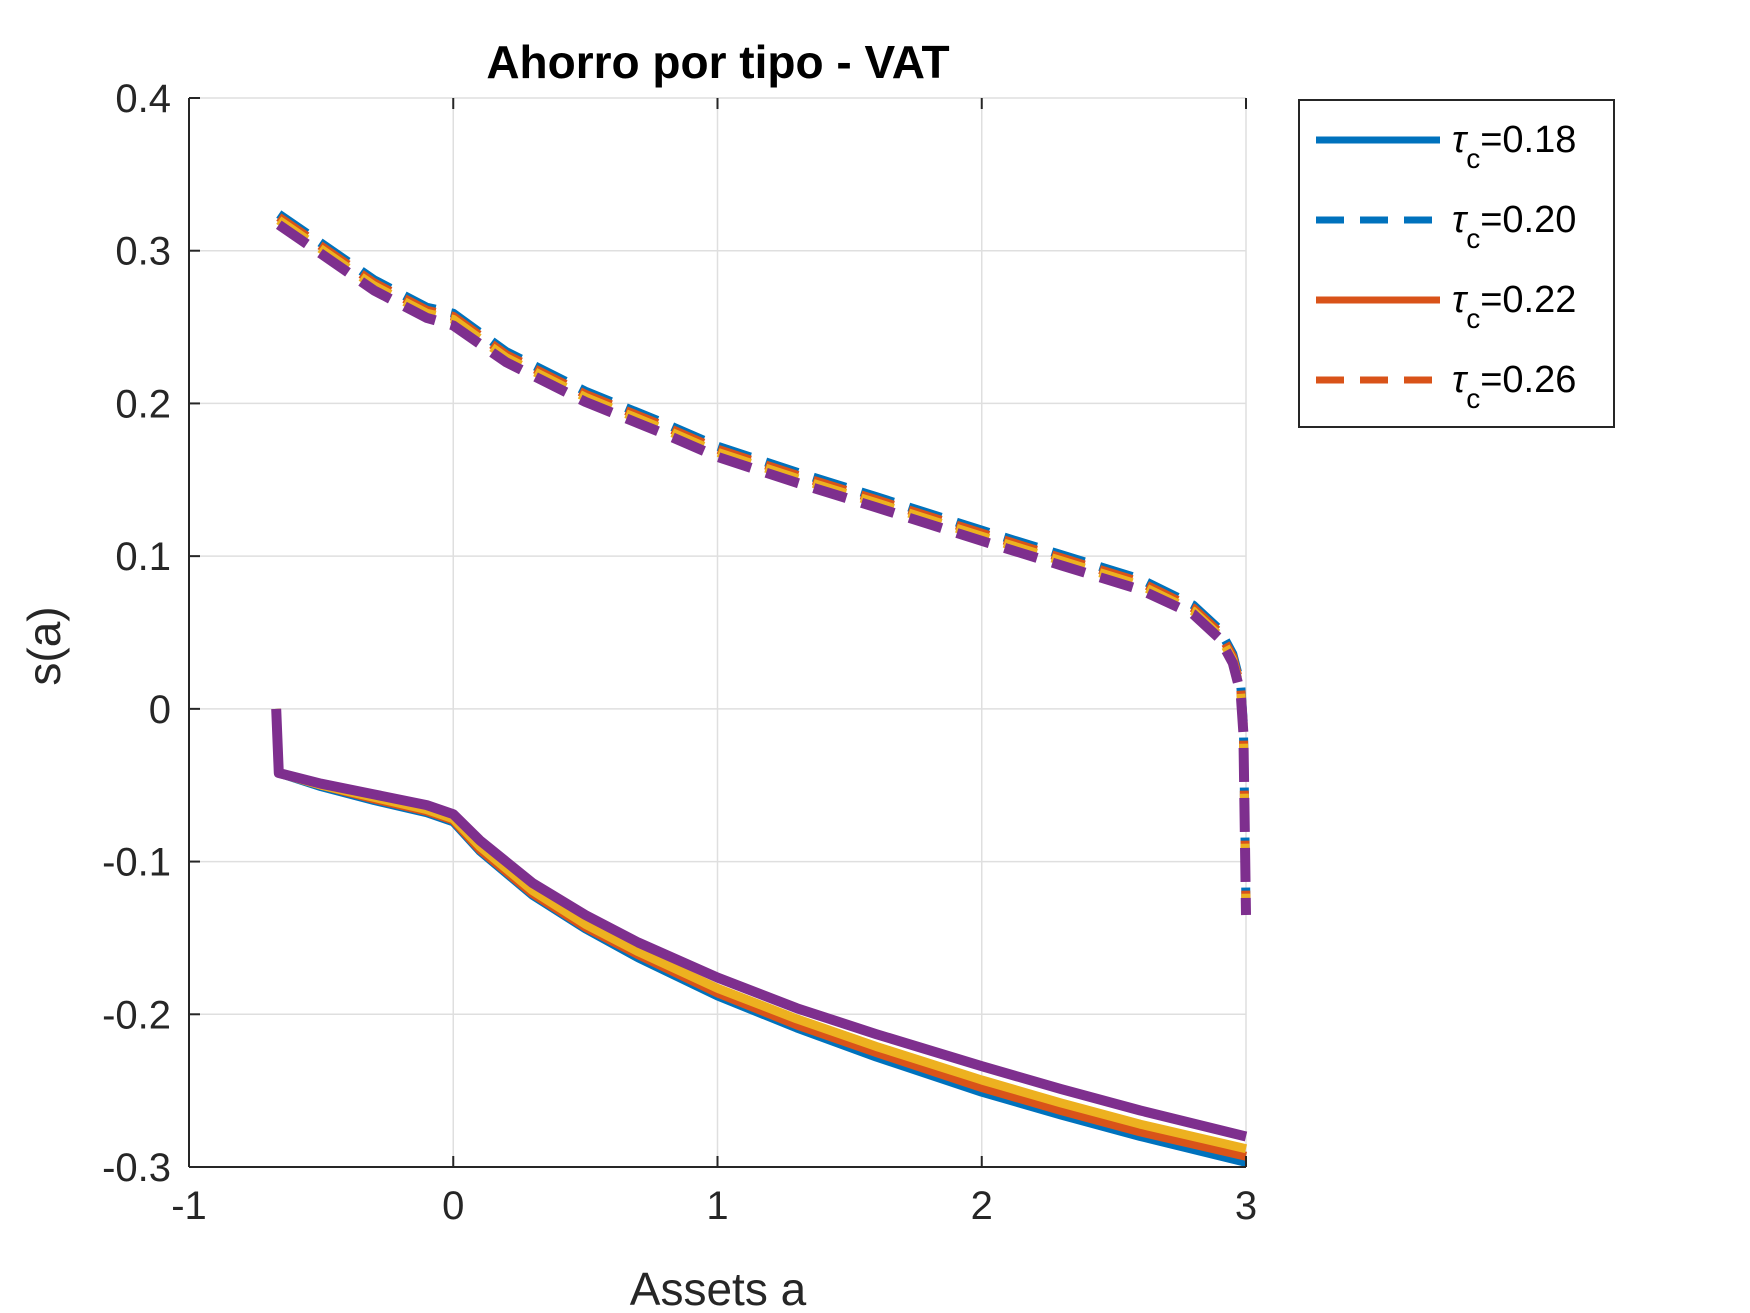 The width and height of the screenshot is (1750, 1313). Describe the element at coordinates (44, 645) in the screenshot. I see `y-axis-label: s(a)` at that location.